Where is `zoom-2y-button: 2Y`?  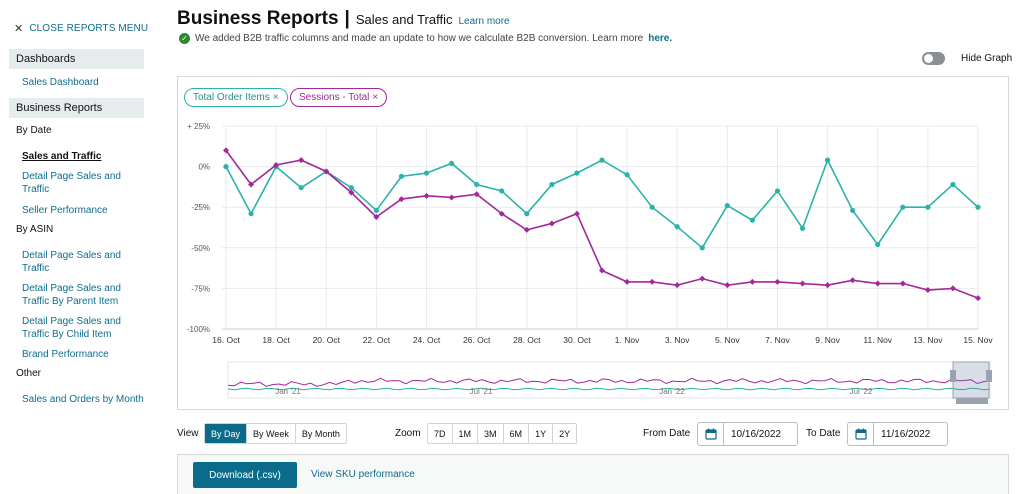
zoom-2y-button: 2Y is located at coordinates (565, 433).